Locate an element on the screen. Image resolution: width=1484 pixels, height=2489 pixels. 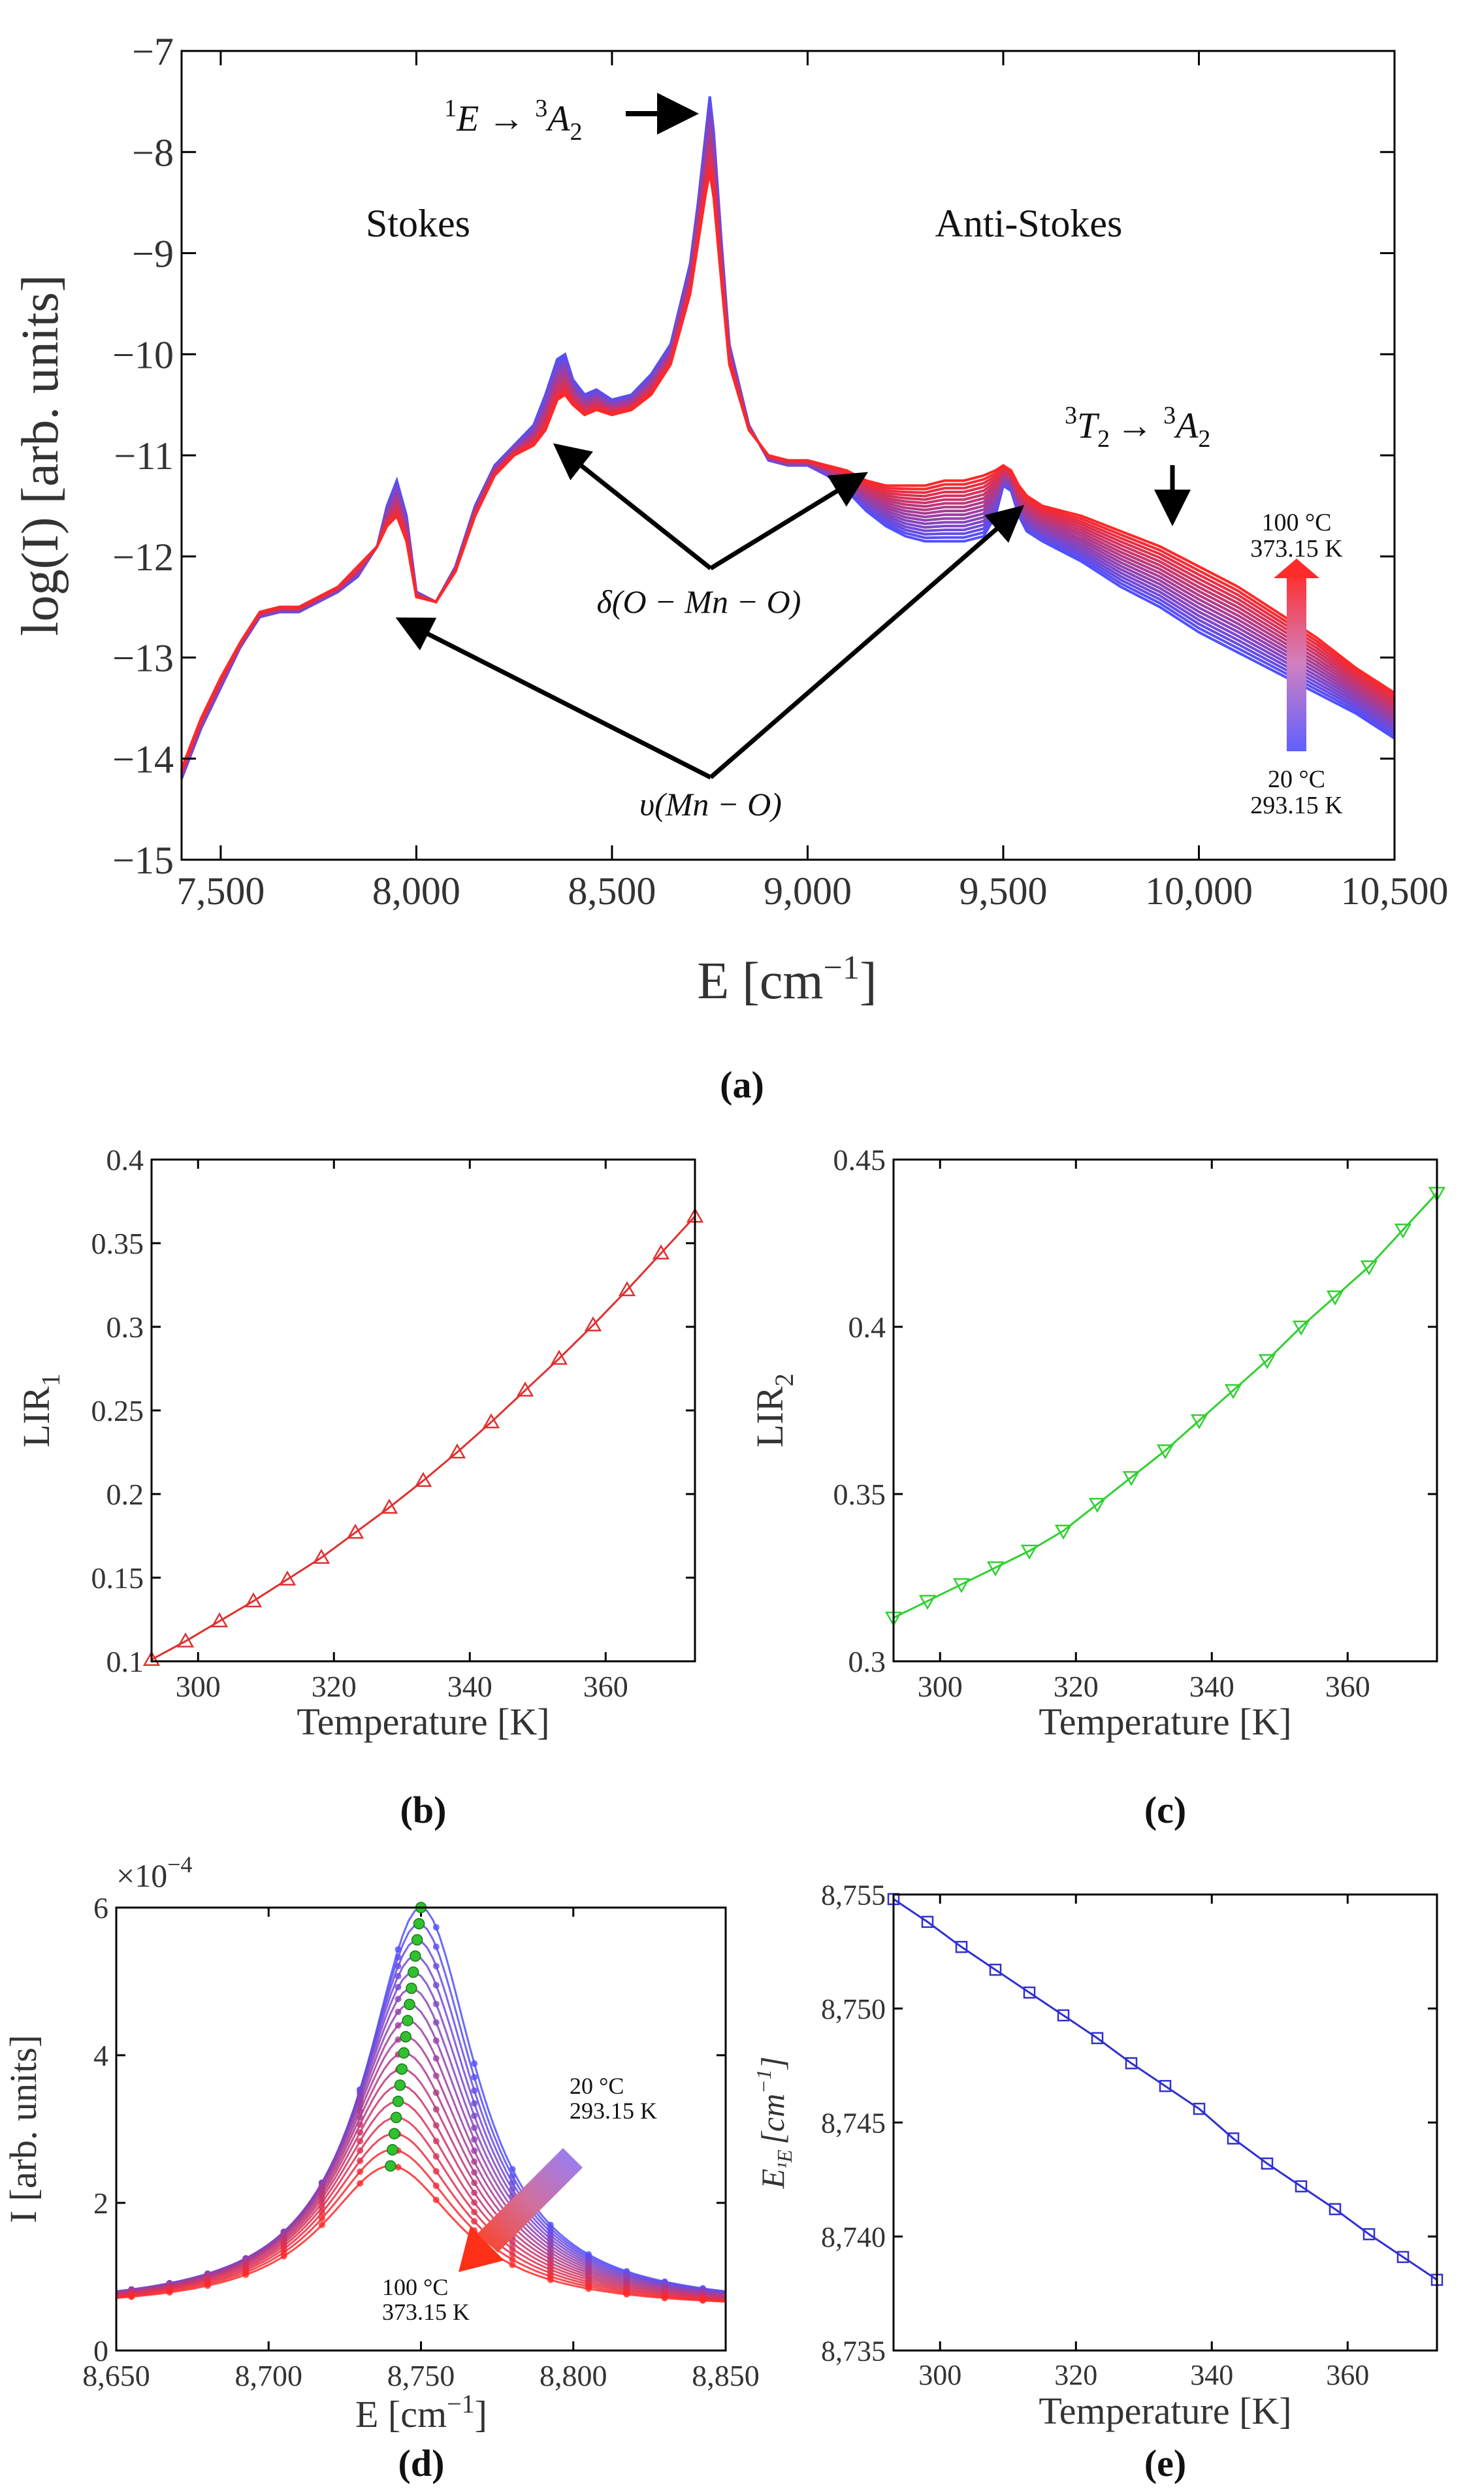
panel-e-y-tick-label: 8,755 is located at coordinates (853, 1895).